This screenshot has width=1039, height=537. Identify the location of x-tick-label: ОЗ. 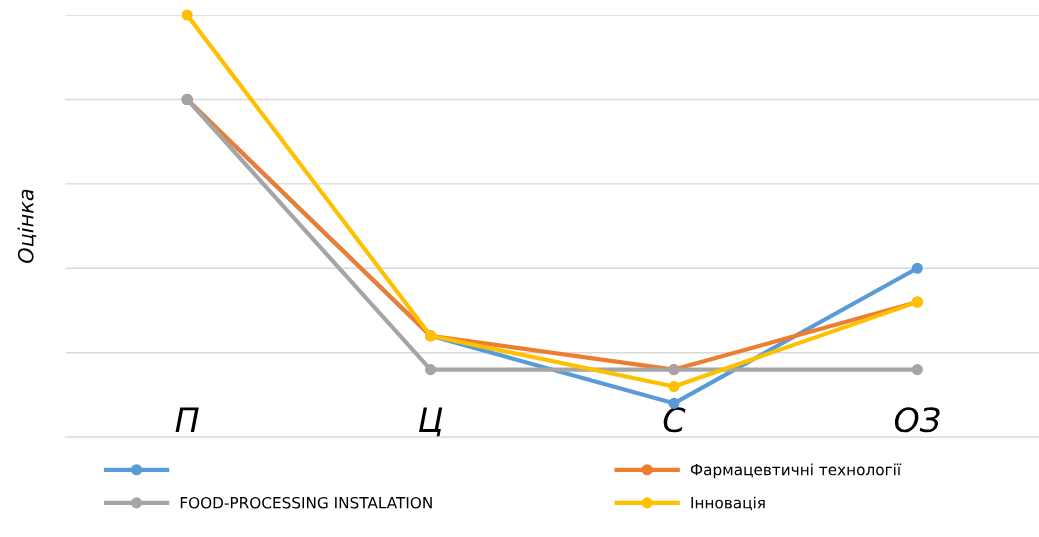
(917, 420).